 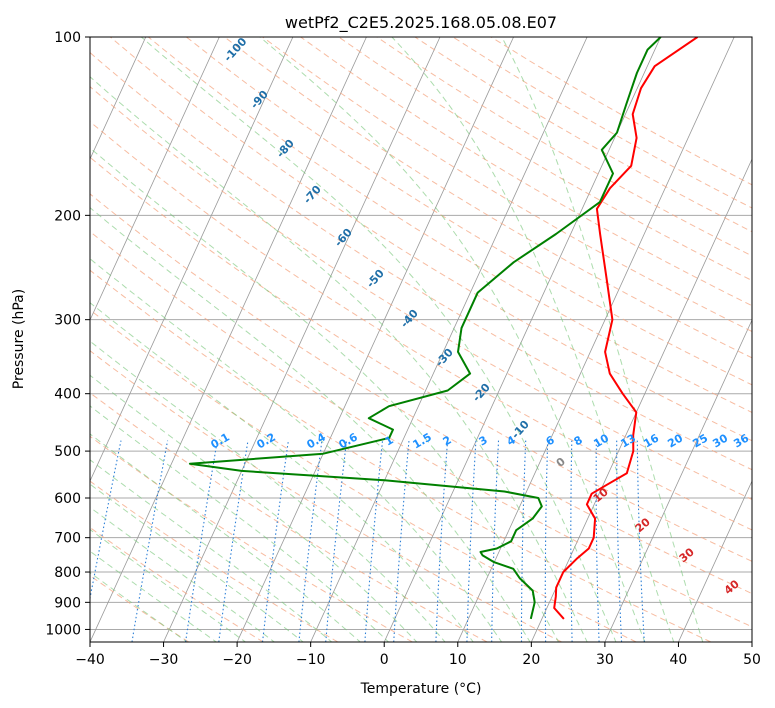 What do you see at coordinates (561, 462) in the screenshot?
I see `moist-adiabat-label: 0` at bounding box center [561, 462].